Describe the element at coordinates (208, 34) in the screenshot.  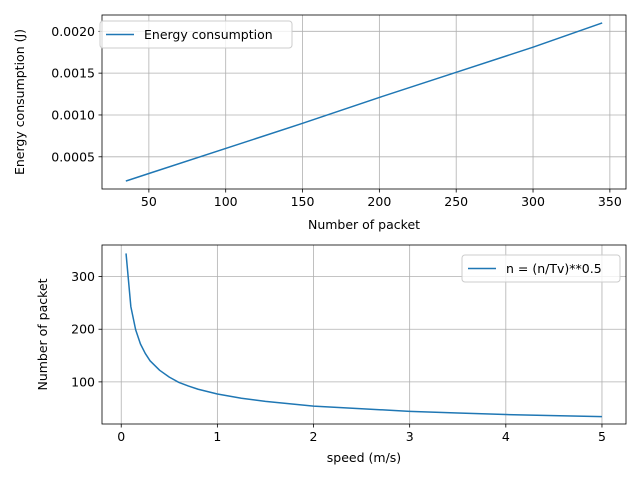
I see `legend-label: Energy consumption` at that location.